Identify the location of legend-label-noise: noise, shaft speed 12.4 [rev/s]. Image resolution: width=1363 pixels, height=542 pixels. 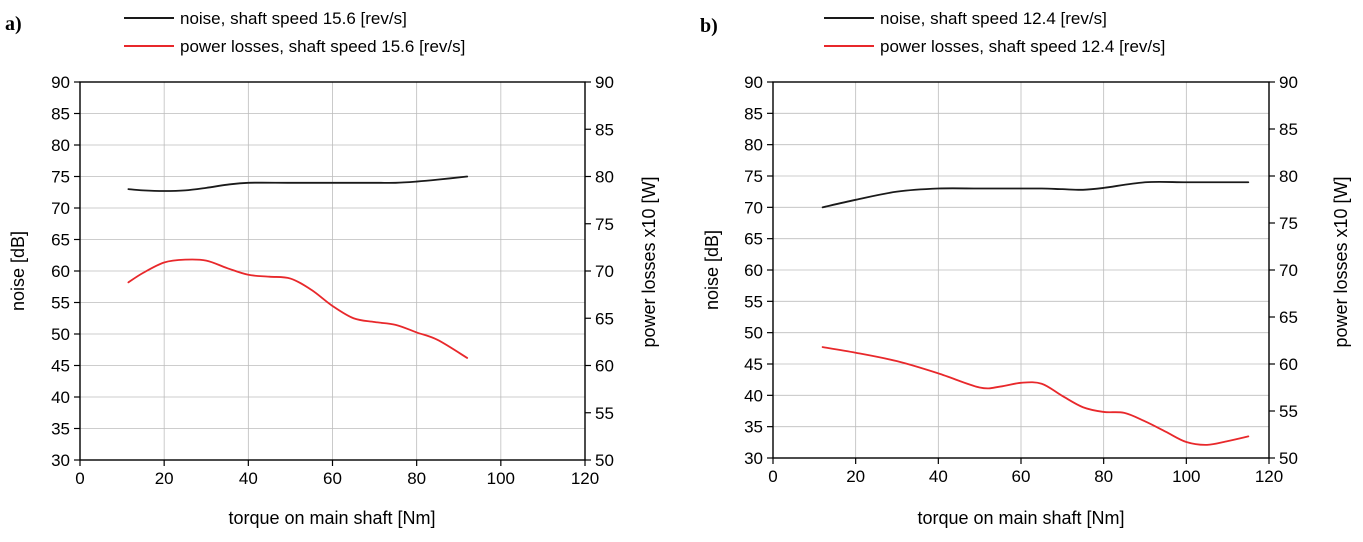
(993, 18).